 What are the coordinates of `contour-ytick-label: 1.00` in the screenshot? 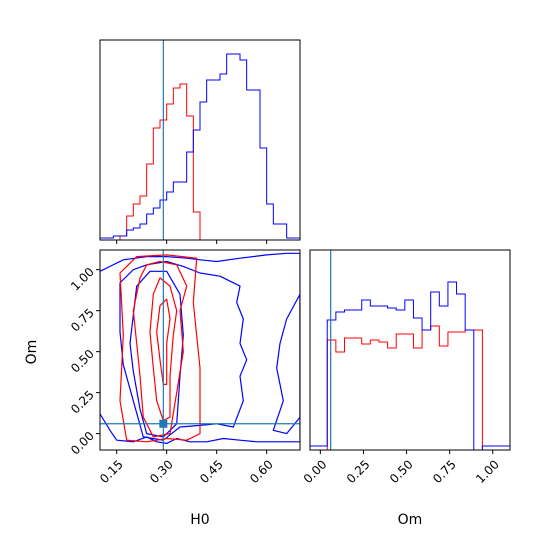 It's located at (82, 279).